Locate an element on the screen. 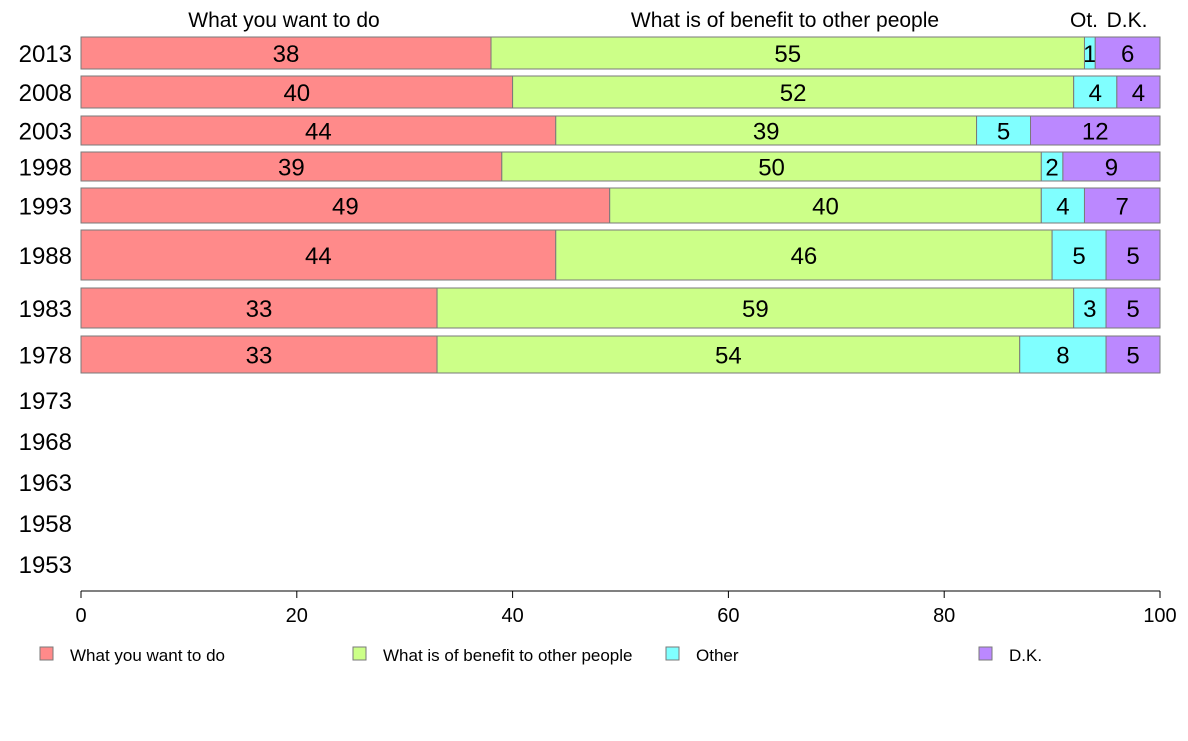 Image resolution: width=1188 pixels, height=741 pixels. legend-label: What you want to do is located at coordinates (147, 655).